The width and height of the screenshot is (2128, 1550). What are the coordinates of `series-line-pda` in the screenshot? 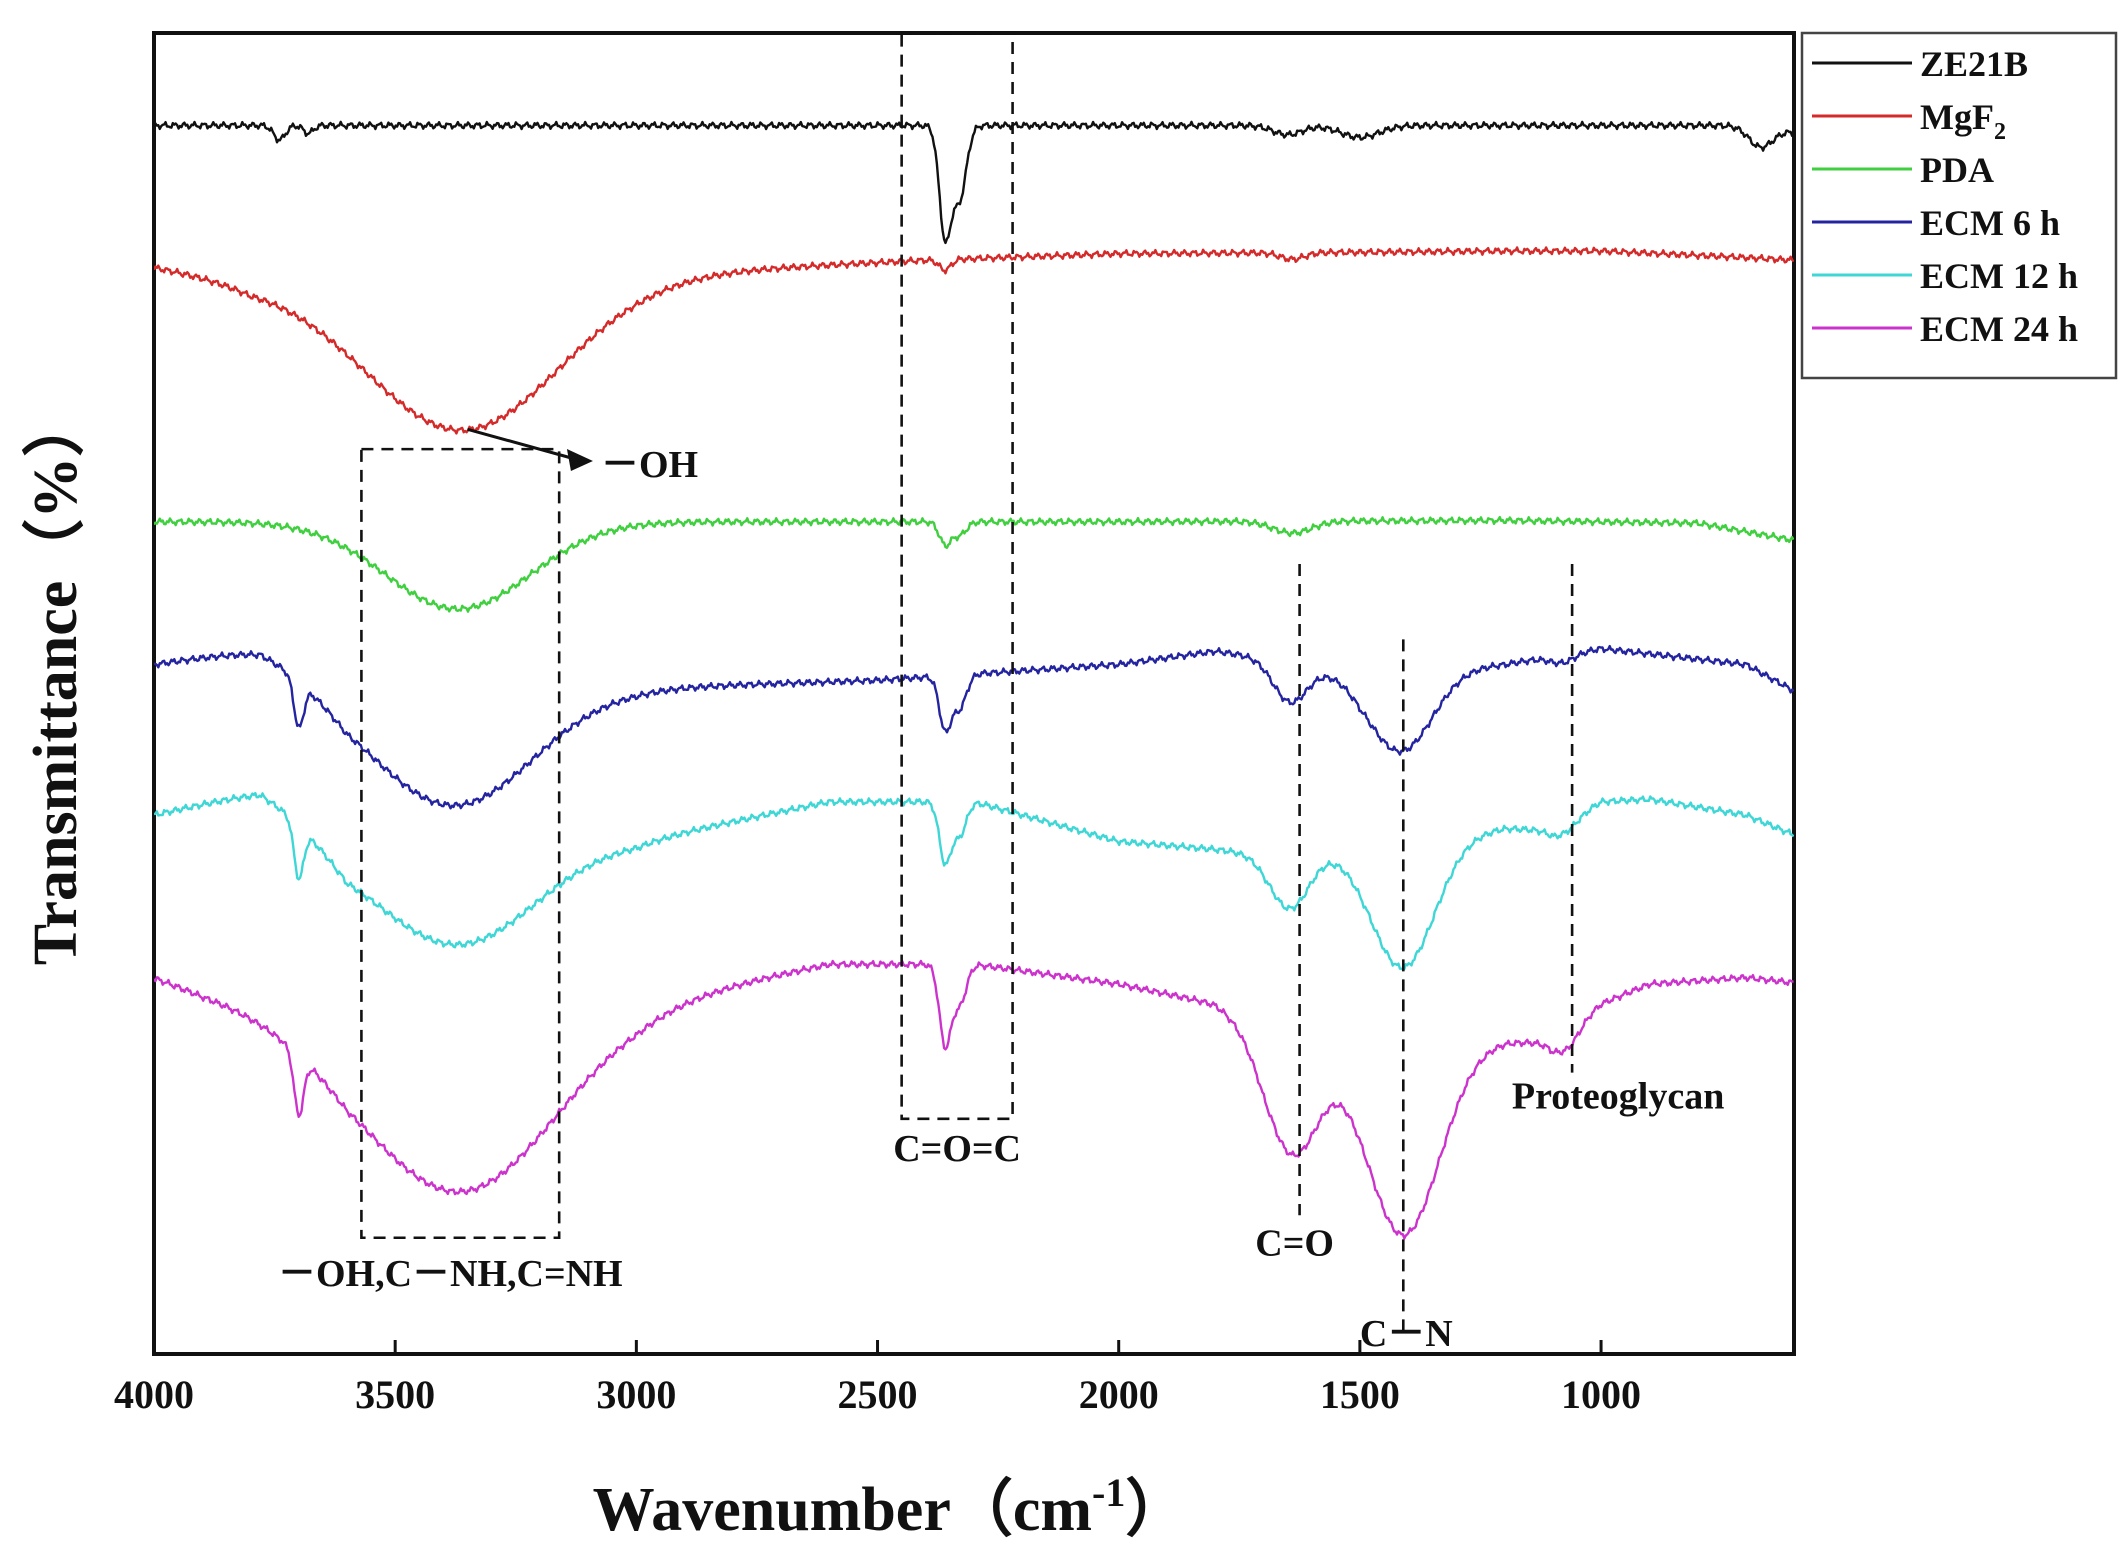 It's located at (974, 564).